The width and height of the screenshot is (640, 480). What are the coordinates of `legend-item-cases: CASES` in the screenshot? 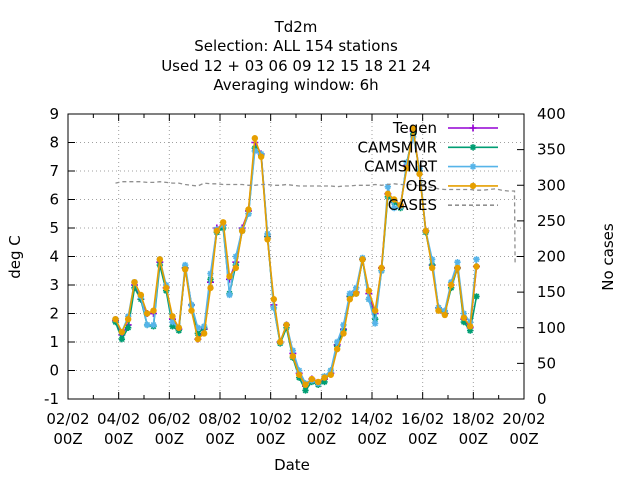 It's located at (443, 205).